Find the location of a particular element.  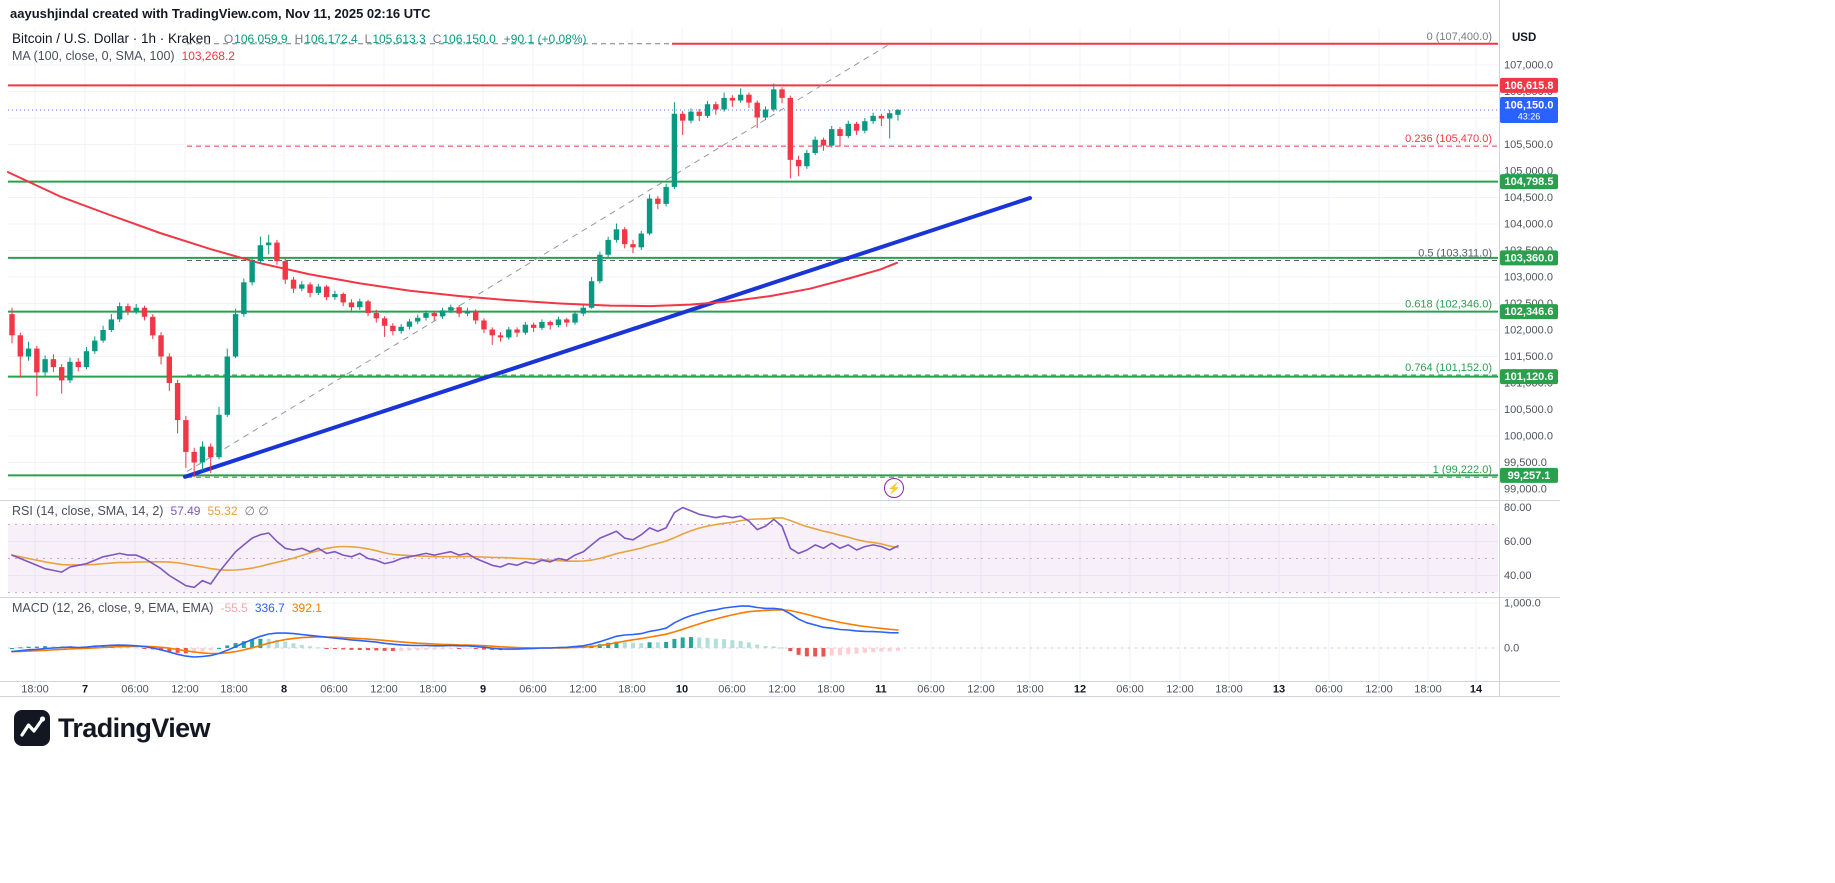

ma-100-line is located at coordinates (452, 239).